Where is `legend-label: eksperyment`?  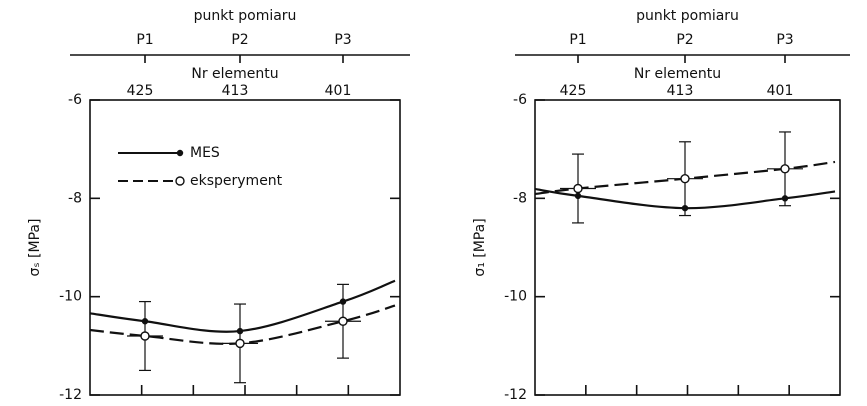 legend-label: eksperyment is located at coordinates (236, 181).